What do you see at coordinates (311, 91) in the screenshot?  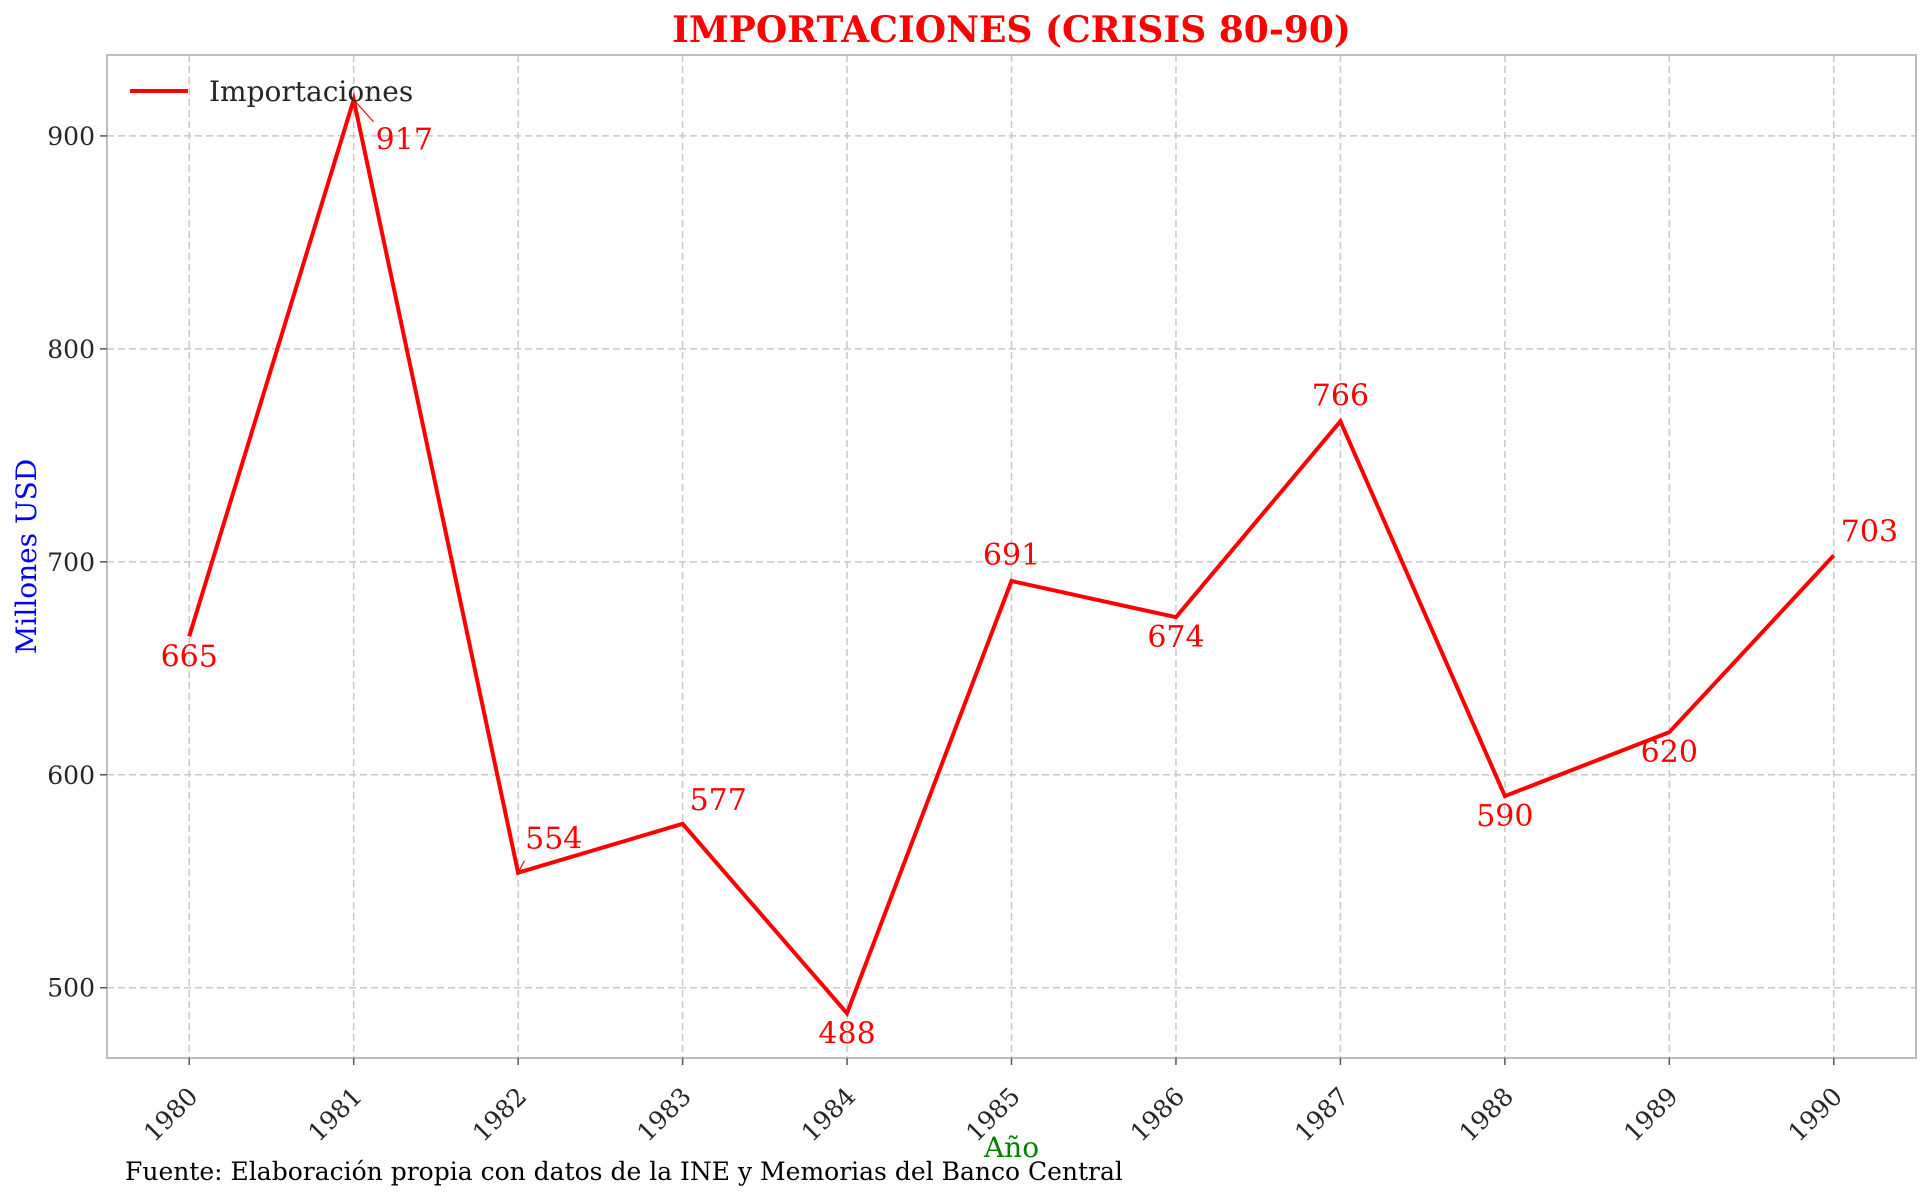 I see `legend-label-importaciones: Importaciones` at bounding box center [311, 91].